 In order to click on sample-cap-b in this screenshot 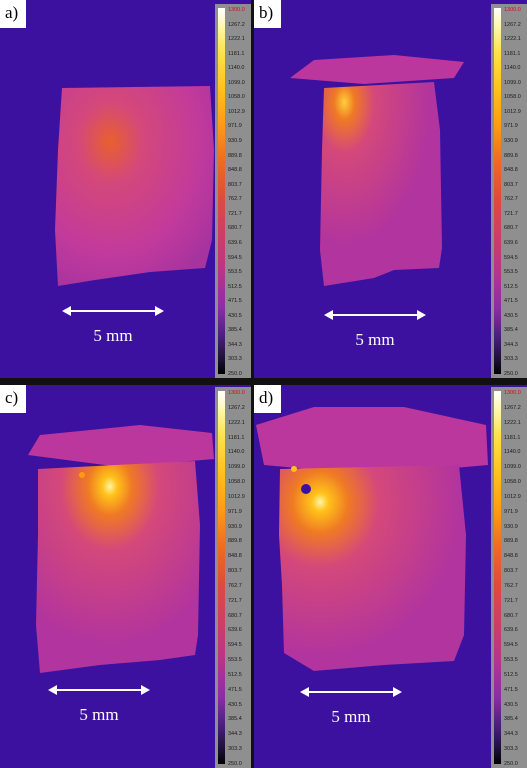, I will do `click(377, 69)`.